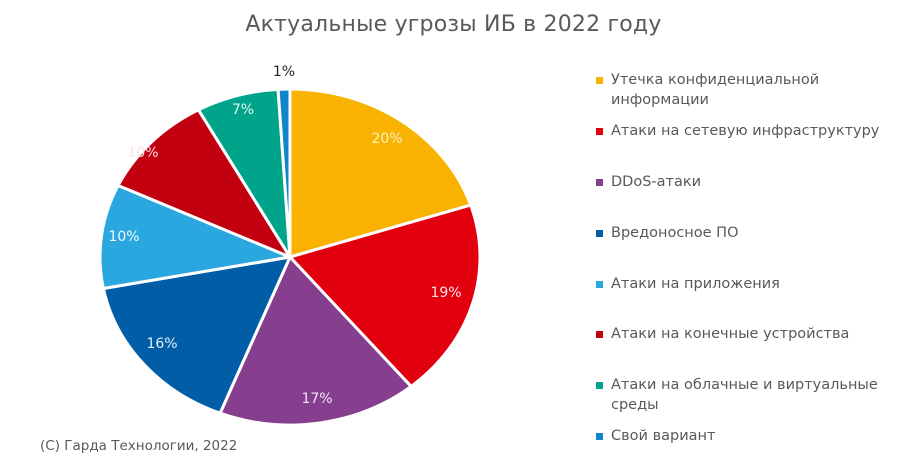 The image size is (907, 468). What do you see at coordinates (139, 446) in the screenshot?
I see `copyright-footer: (С) Гарда Технологии, 2022` at bounding box center [139, 446].